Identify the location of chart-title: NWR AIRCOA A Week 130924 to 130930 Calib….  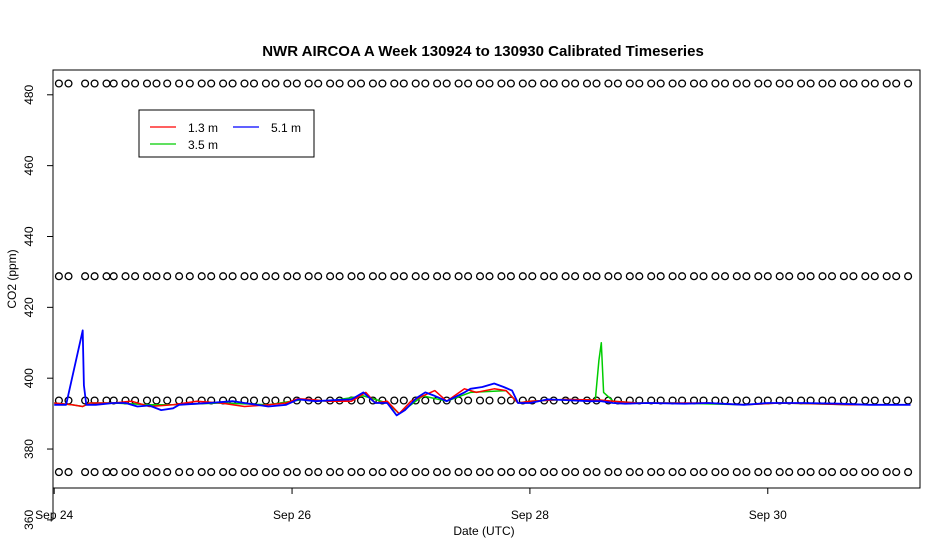
(483, 51).